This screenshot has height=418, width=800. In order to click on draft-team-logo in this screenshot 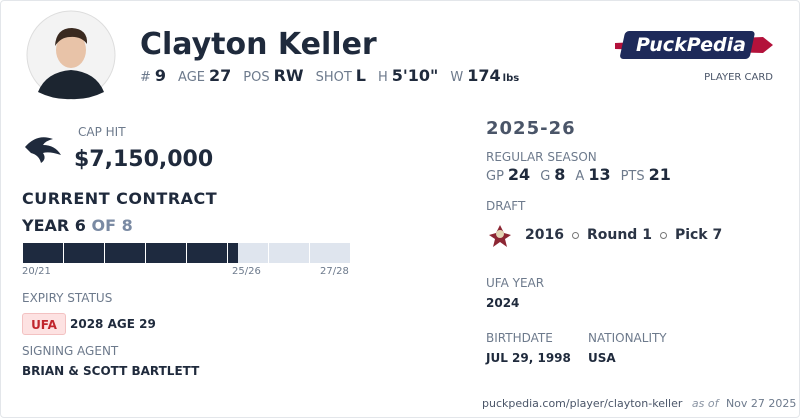, I will do `click(500, 236)`.